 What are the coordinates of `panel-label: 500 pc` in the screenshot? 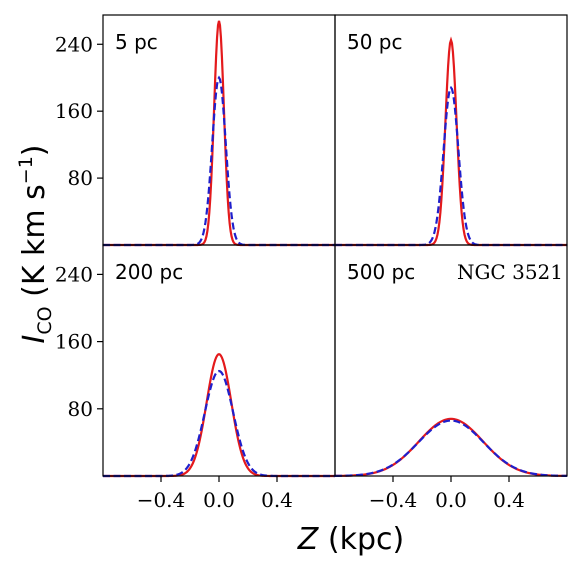 It's located at (381, 272).